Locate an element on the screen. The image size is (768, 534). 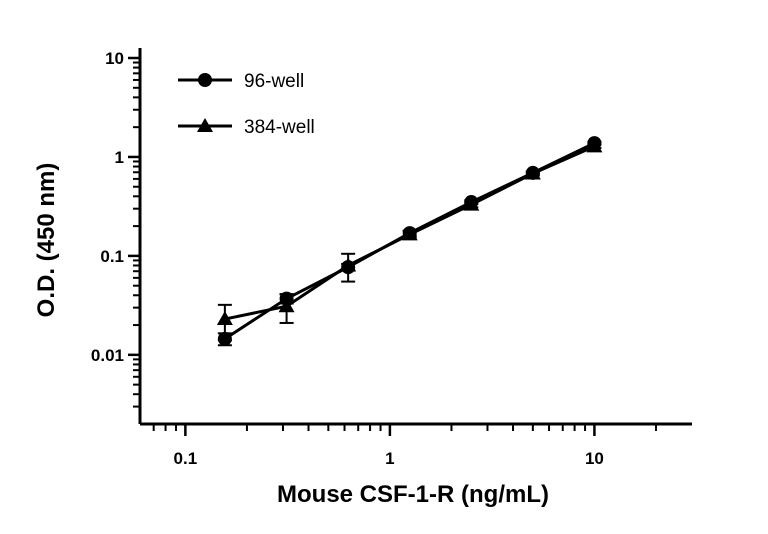
x-tick-label: 1 is located at coordinates (389, 458).